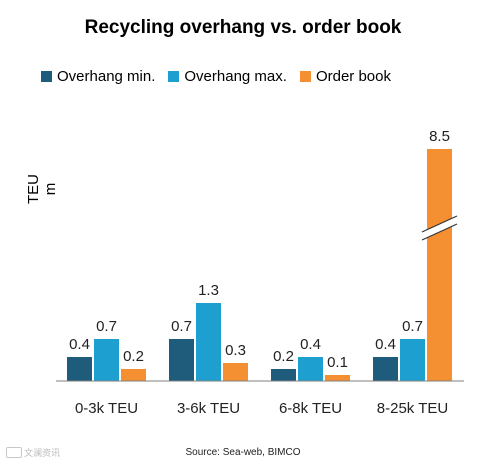  What do you see at coordinates (235, 76) in the screenshot?
I see `legend-label-overhang-max: Overhang max.` at bounding box center [235, 76].